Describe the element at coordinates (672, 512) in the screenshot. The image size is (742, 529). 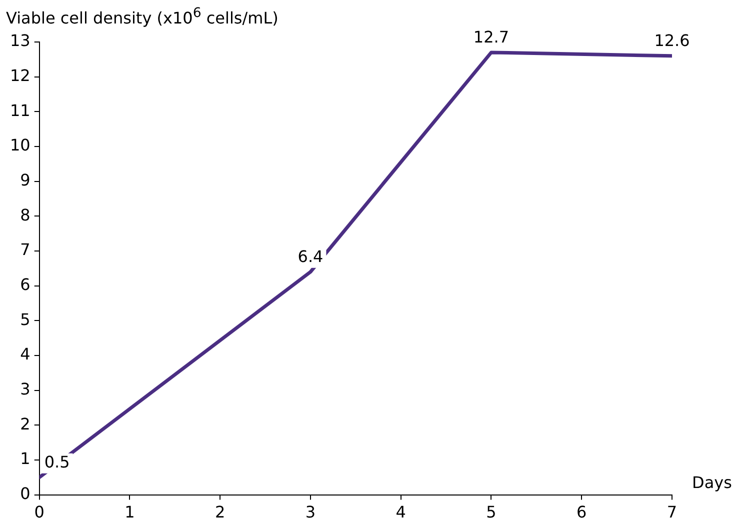
I see `x-tick-label: 7` at that location.